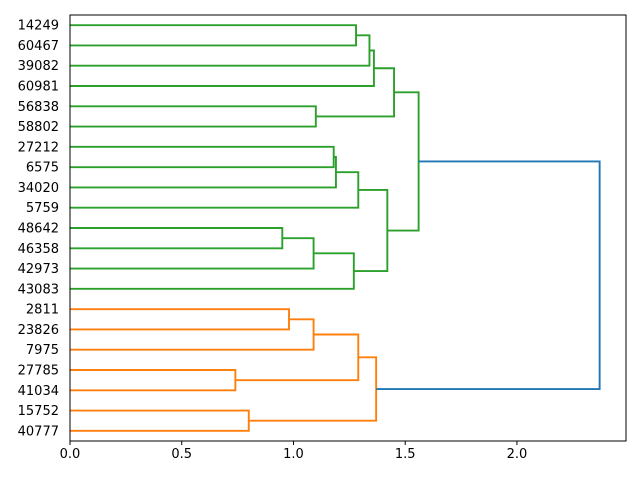 The height and width of the screenshot is (480, 640). Describe the element at coordinates (42, 350) in the screenshot. I see `leaf-label: 7975` at that location.